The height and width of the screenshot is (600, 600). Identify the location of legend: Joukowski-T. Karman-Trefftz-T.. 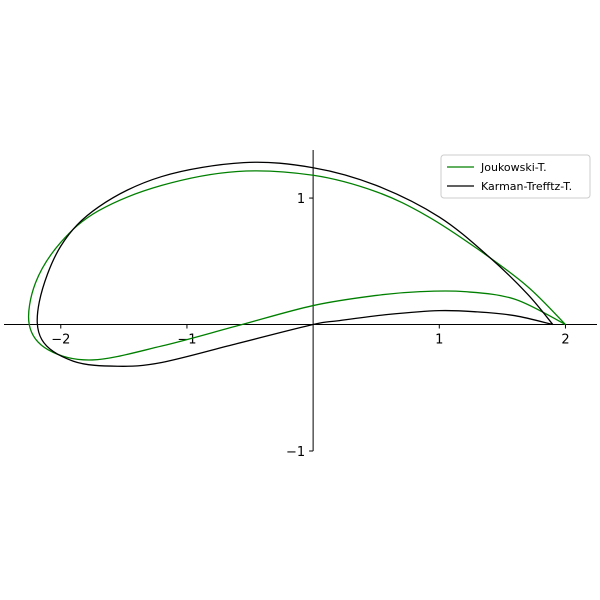
(515, 176).